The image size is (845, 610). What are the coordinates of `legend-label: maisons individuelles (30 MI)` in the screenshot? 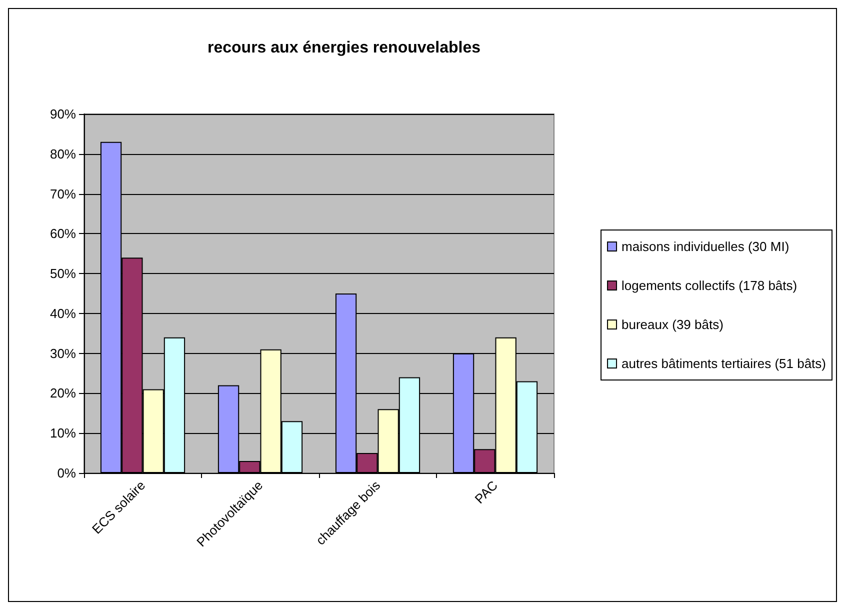 It's located at (706, 246).